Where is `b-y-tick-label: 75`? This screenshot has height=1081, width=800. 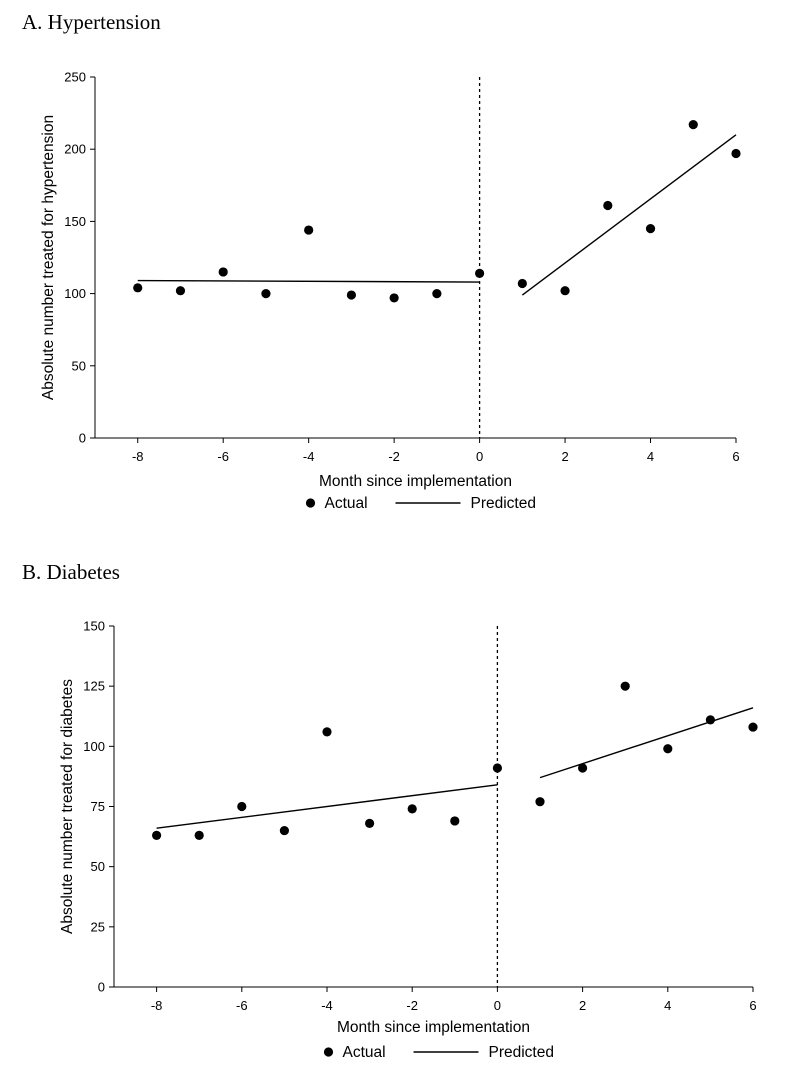
b-y-tick-label: 75 is located at coordinates (98, 806).